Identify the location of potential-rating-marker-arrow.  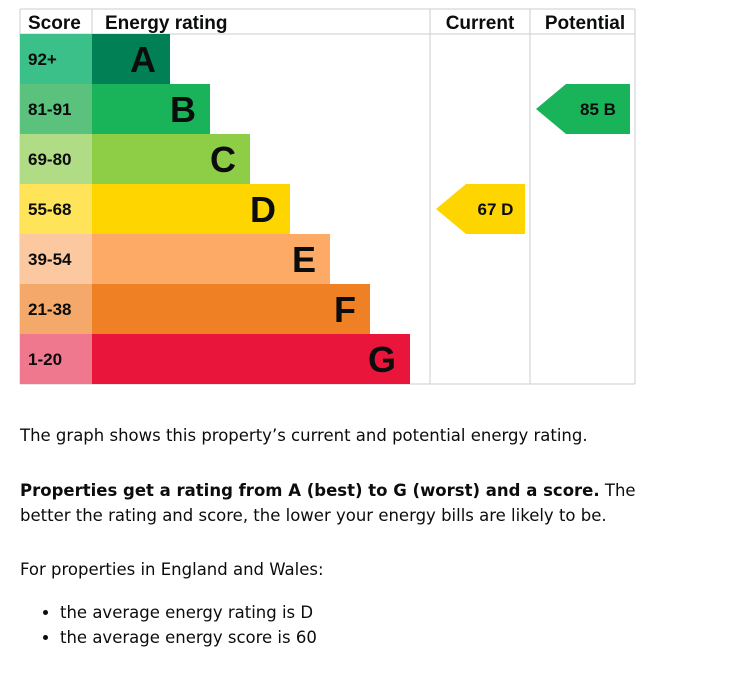
(583, 109).